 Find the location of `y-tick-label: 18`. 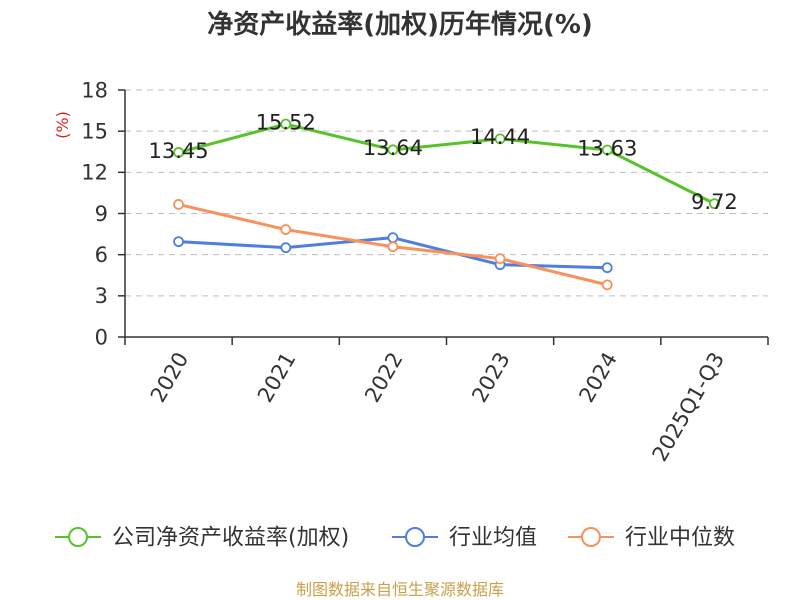

y-tick-label: 18 is located at coordinates (94, 90).